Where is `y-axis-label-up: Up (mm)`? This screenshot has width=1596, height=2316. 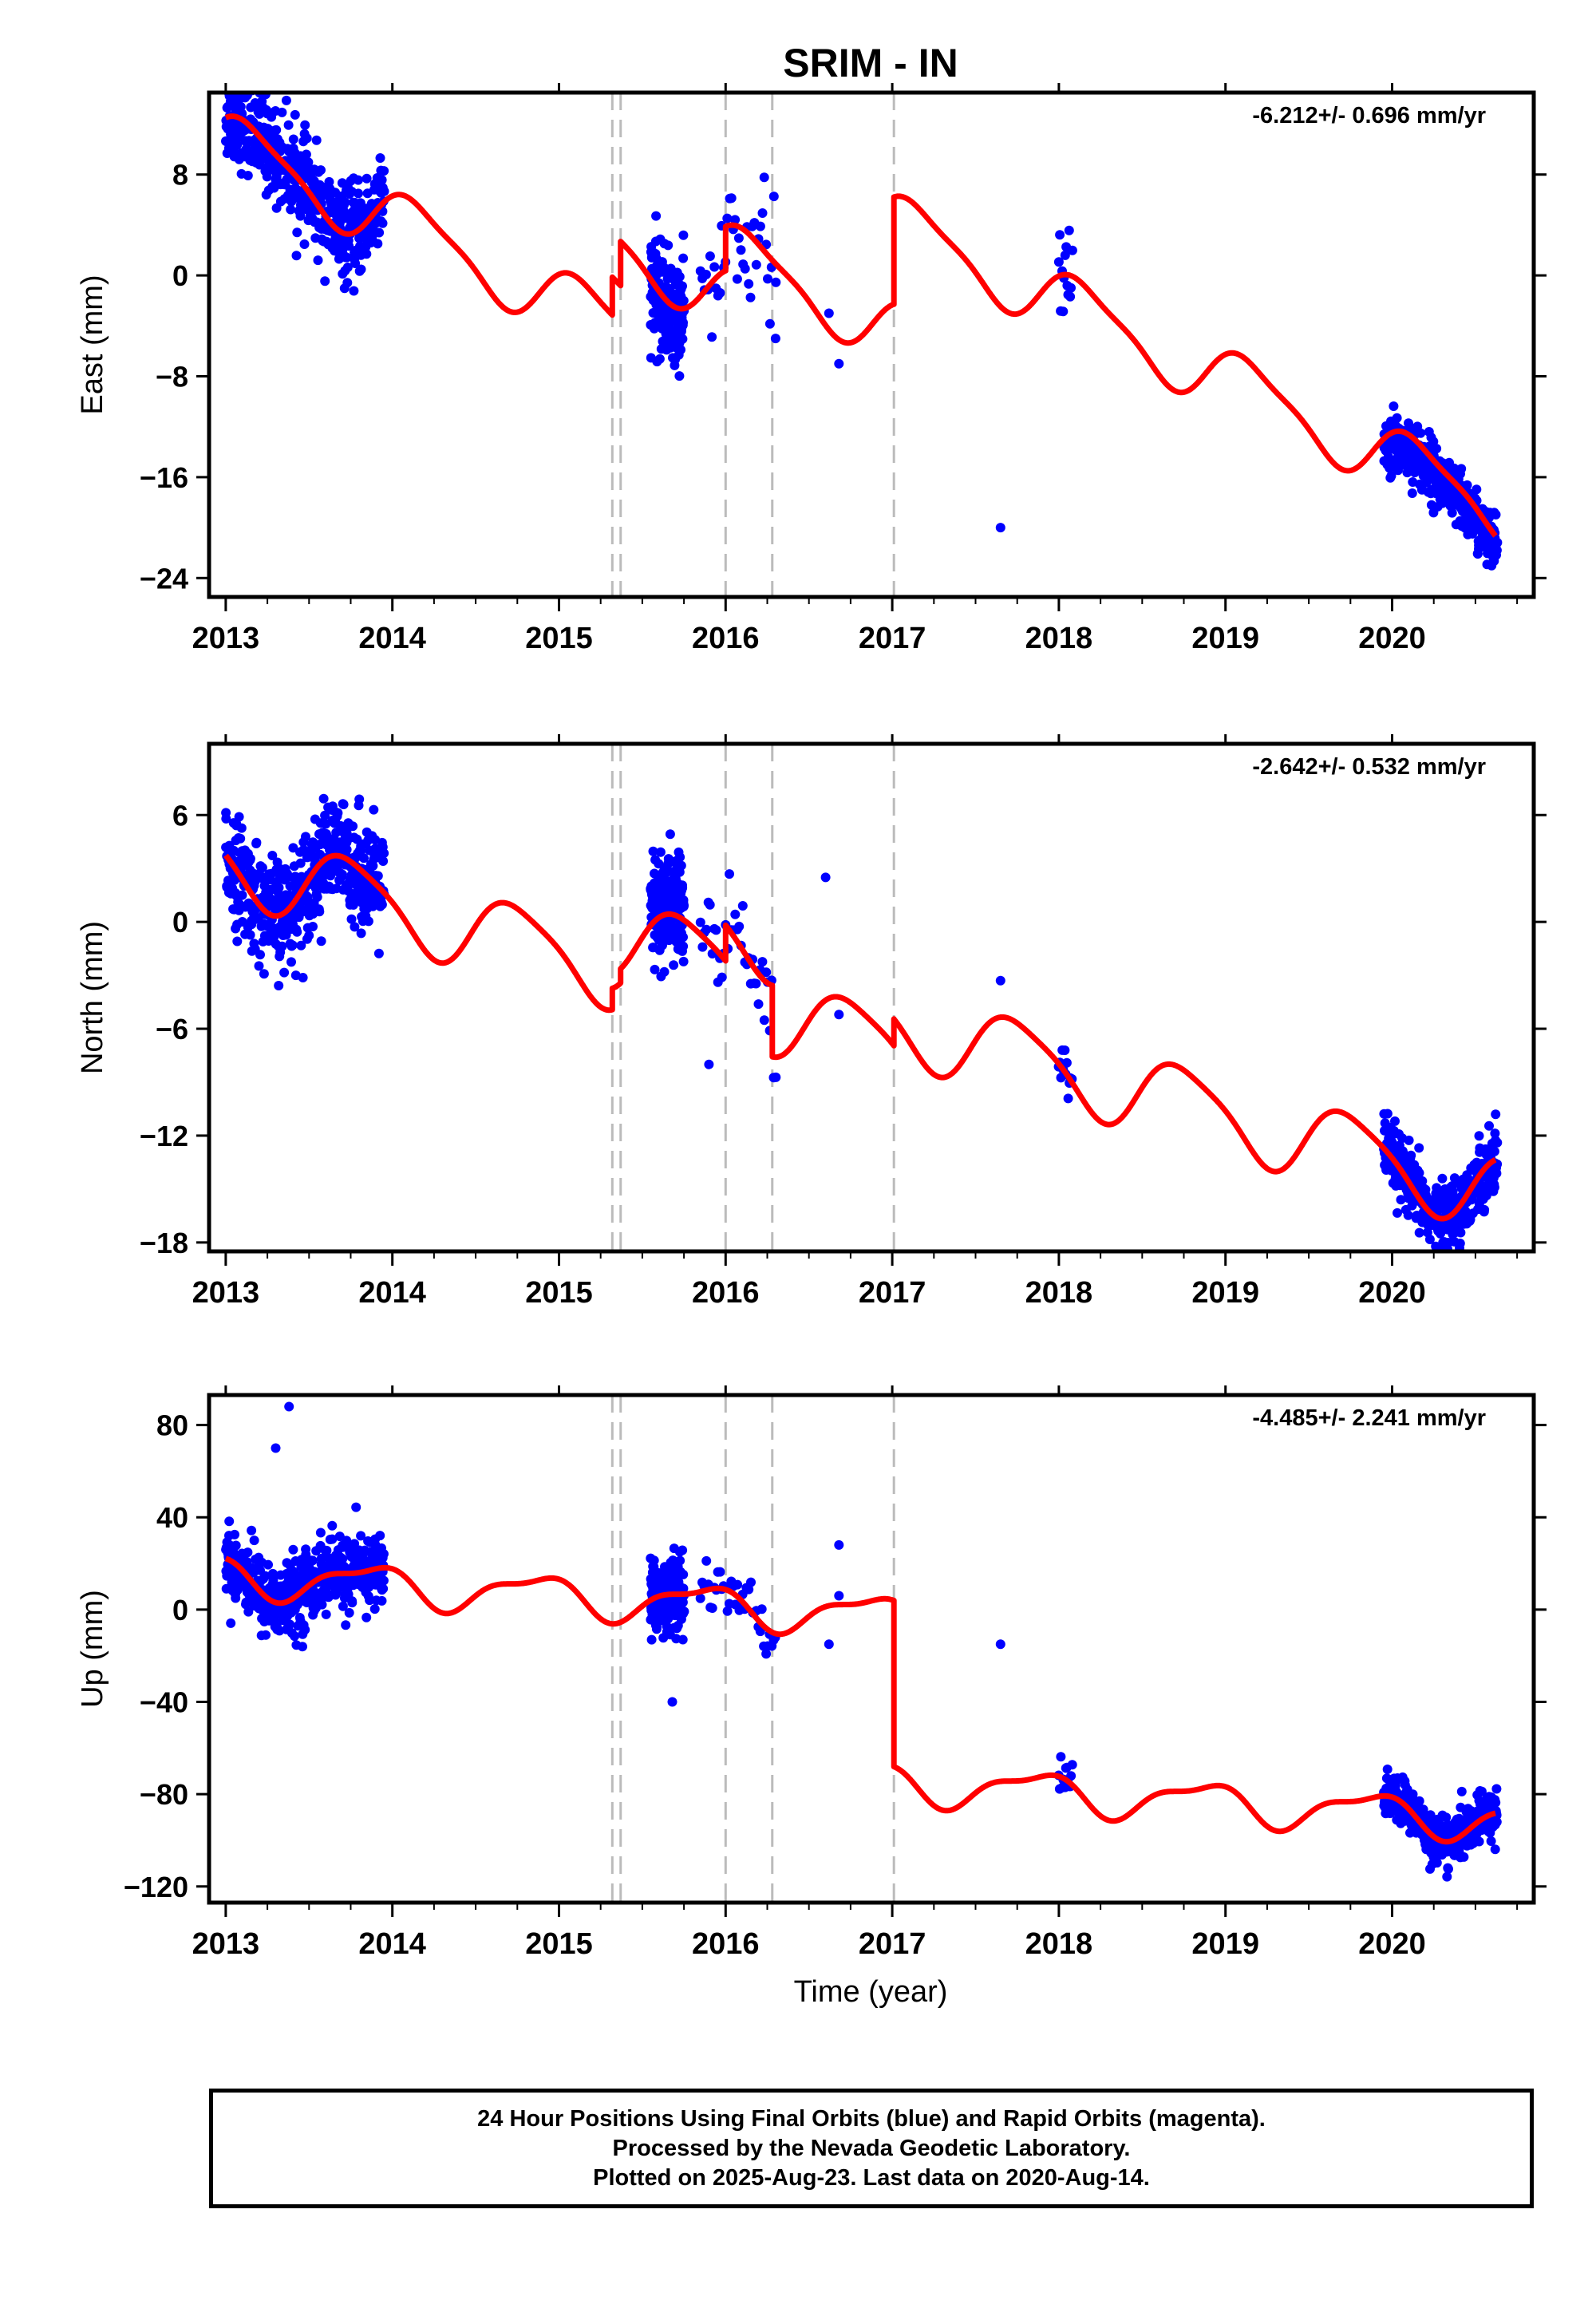
y-axis-label-up: Up (mm) is located at coordinates (92, 1649).